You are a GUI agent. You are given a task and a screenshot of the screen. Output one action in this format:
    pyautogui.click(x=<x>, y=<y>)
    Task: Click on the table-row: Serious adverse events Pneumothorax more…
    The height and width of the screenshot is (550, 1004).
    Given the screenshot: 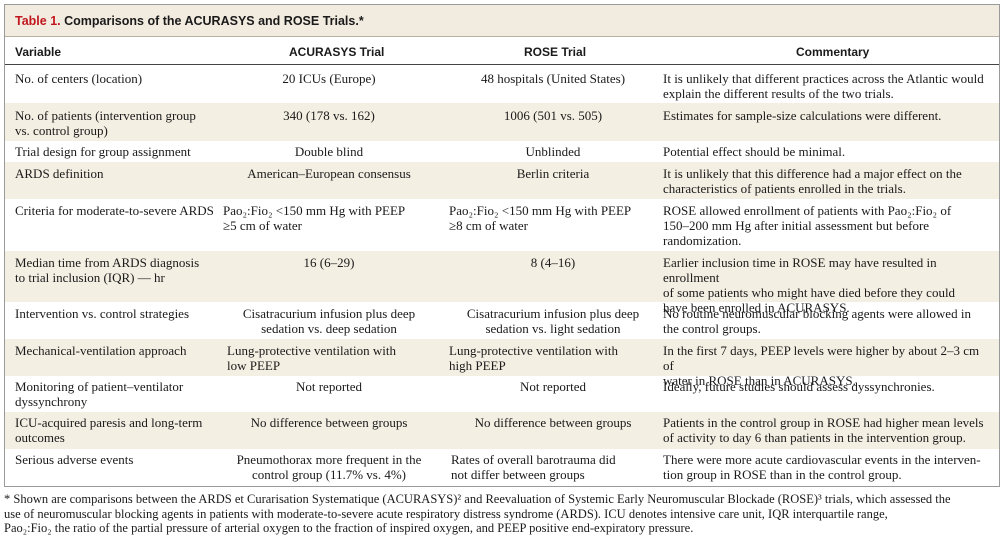 What is the action you would take?
    pyautogui.click(x=502, y=467)
    